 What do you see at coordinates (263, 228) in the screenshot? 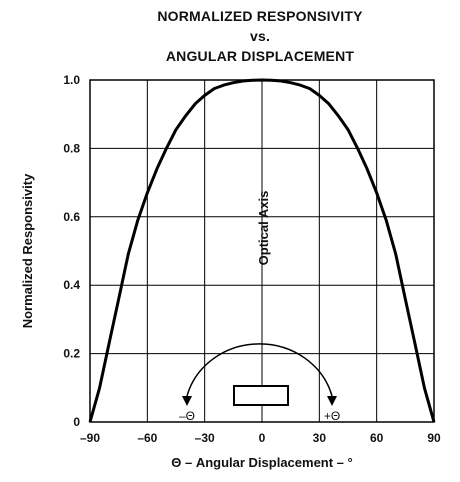
I see `optical-axis-label: Optical Axis` at bounding box center [263, 228].